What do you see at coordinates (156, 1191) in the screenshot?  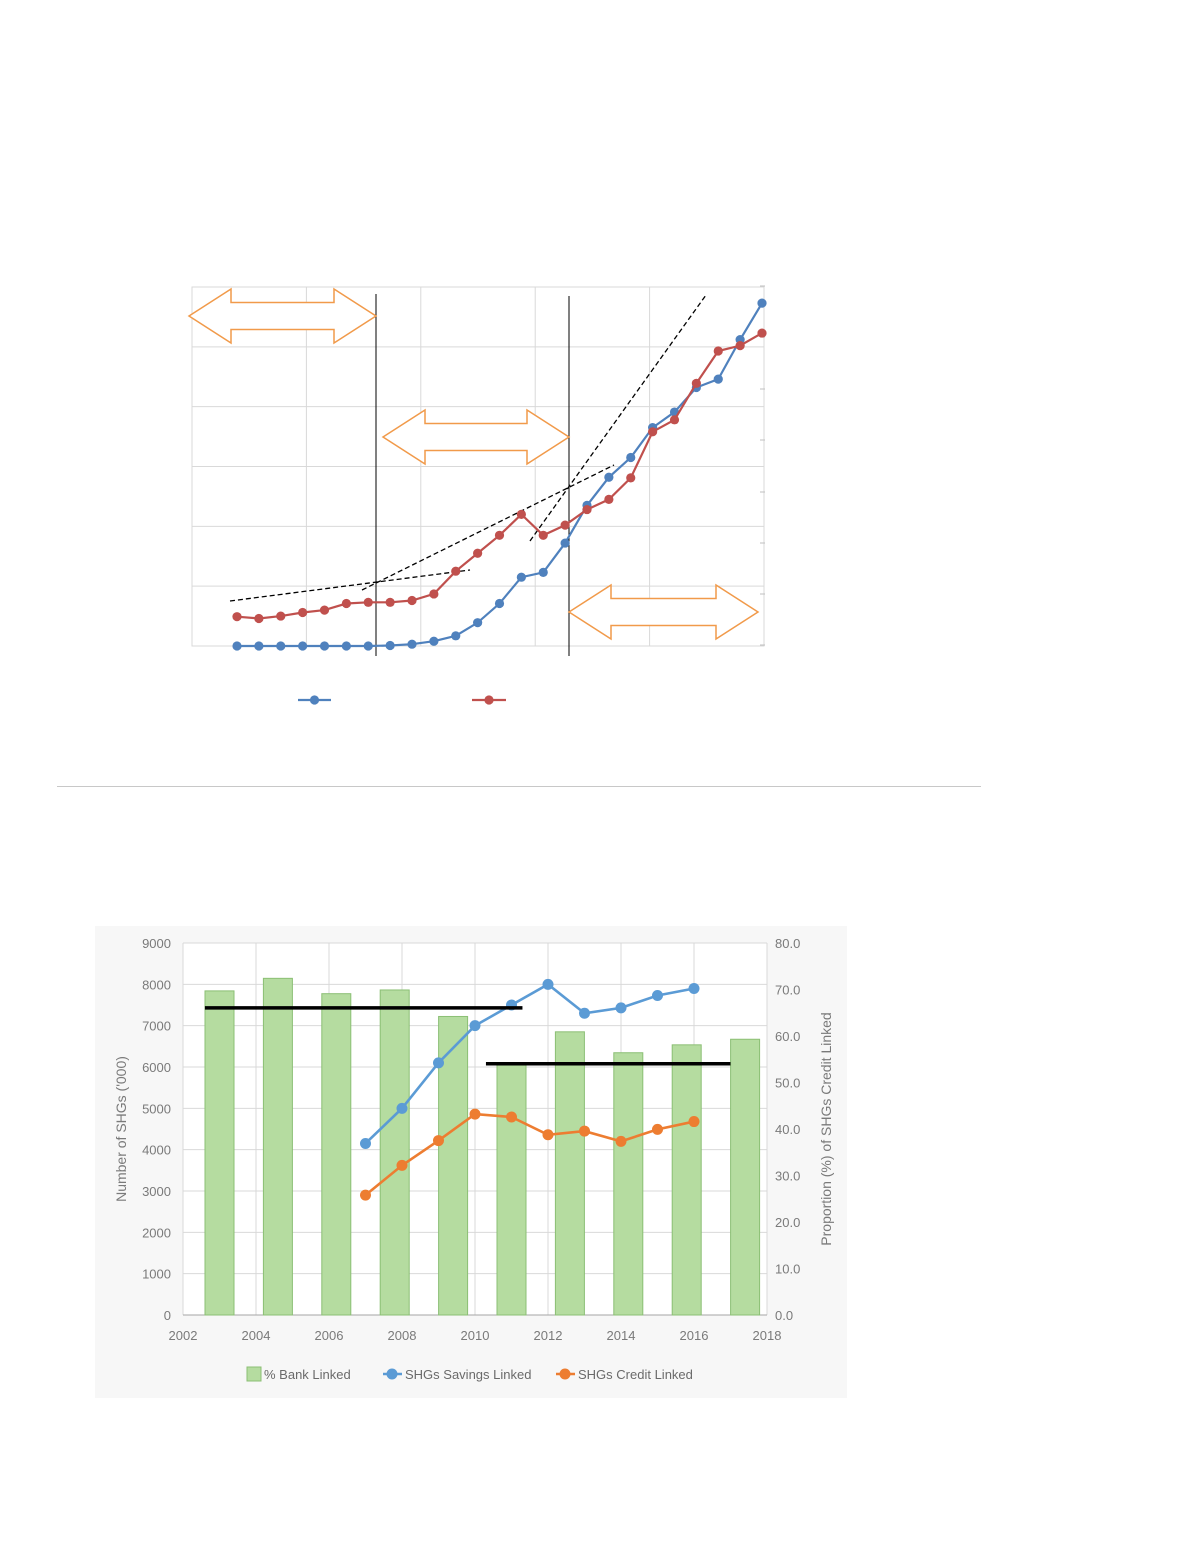 I see `y-left-tick-label: 3000` at bounding box center [156, 1191].